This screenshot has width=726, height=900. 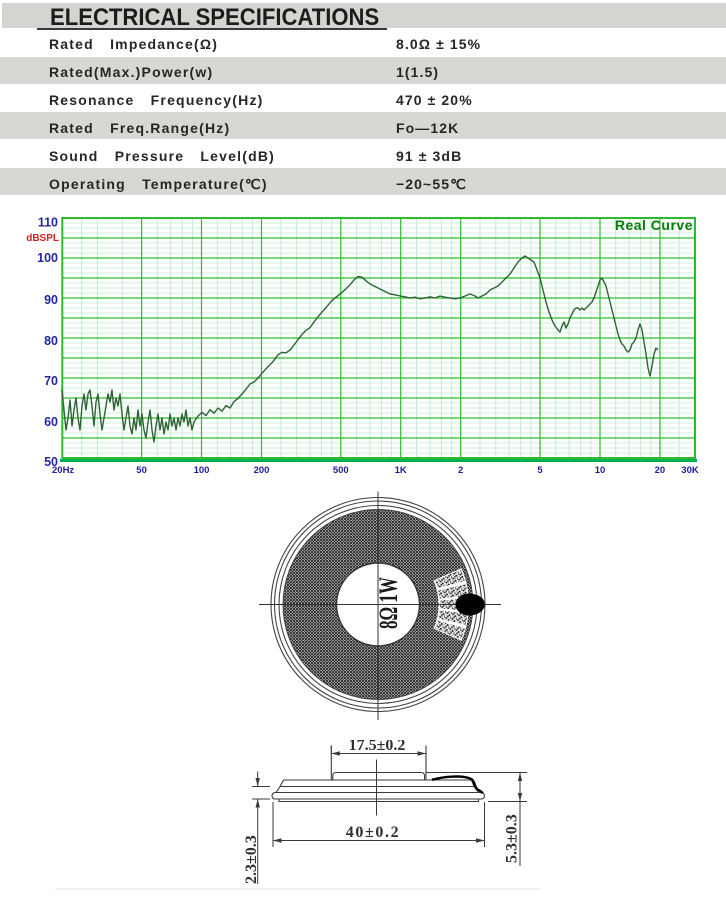 I want to click on svg-text: 80, so click(x=51, y=341).